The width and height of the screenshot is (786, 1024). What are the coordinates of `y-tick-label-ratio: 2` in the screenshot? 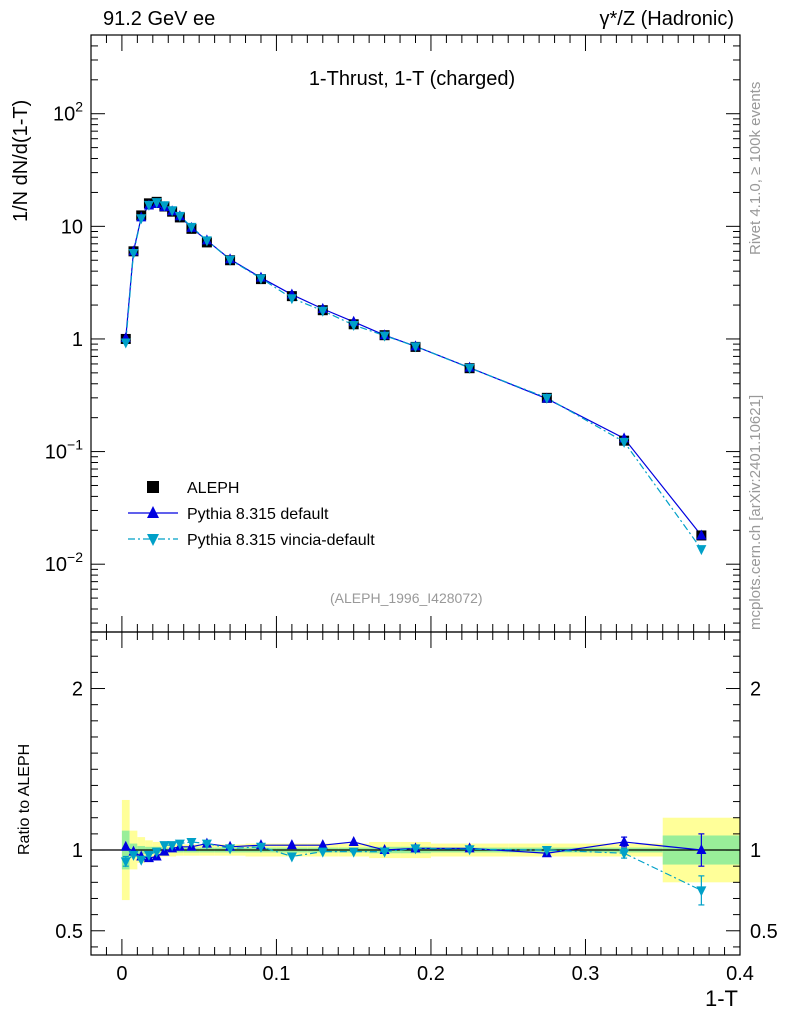 It's located at (77, 690).